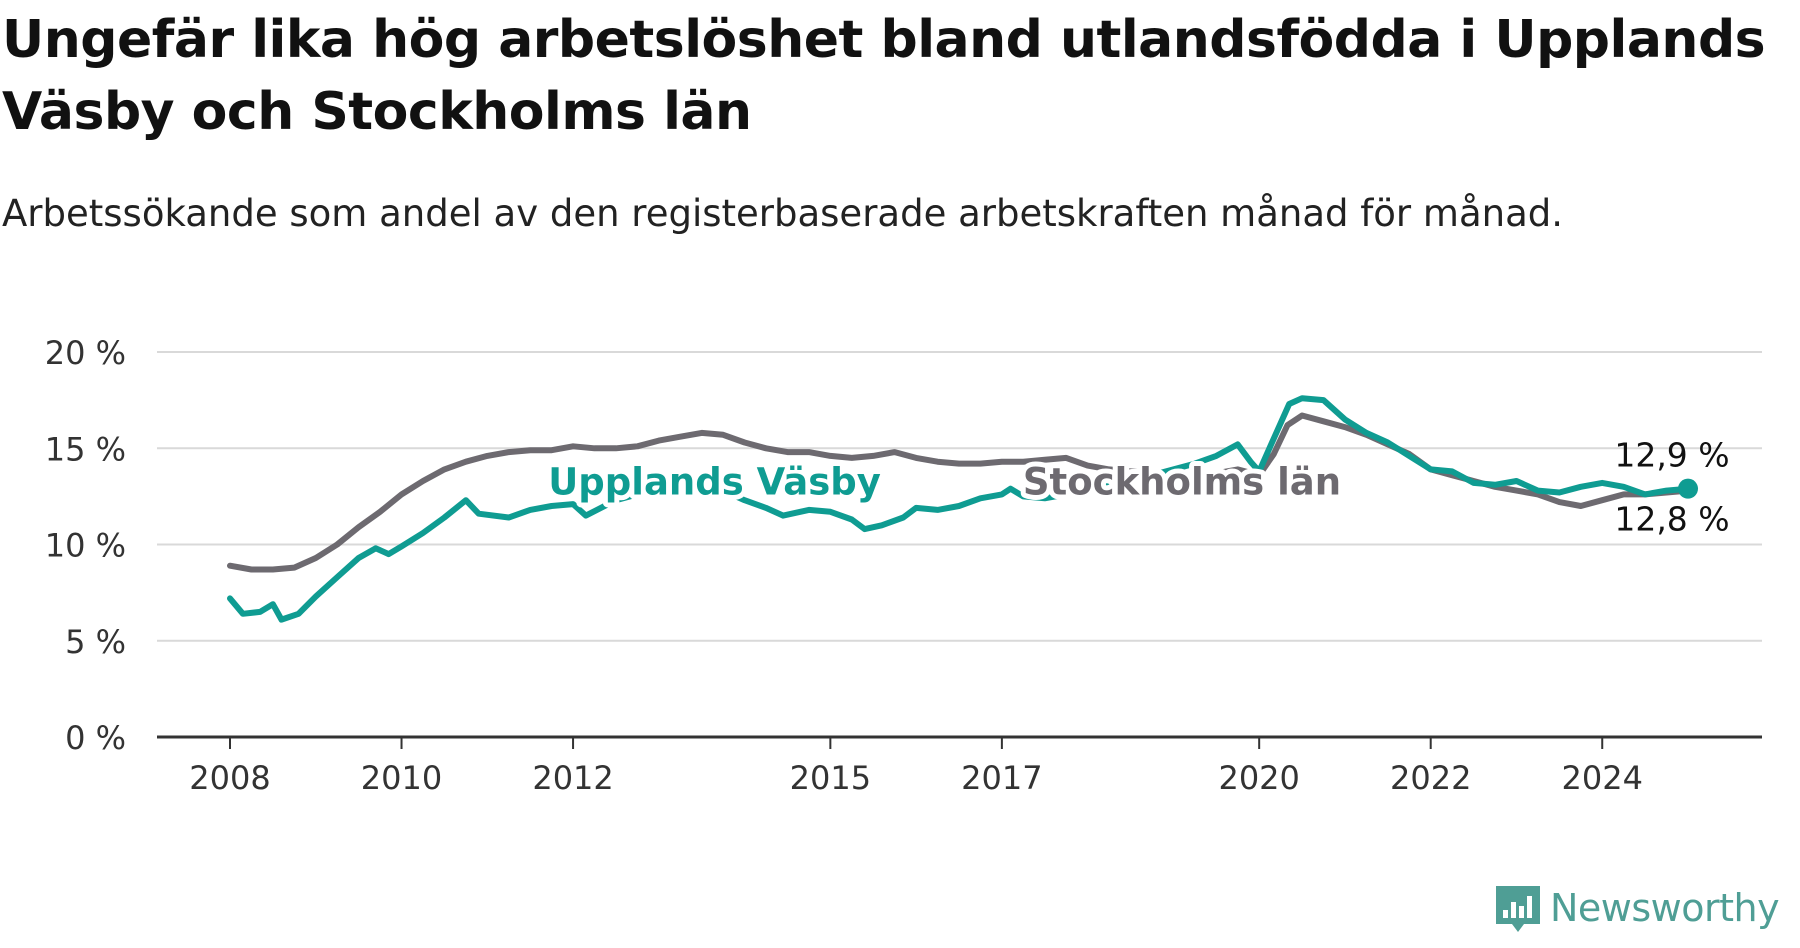 The height and width of the screenshot is (948, 1800). What do you see at coordinates (1001, 778) in the screenshot?
I see `x-tick-label: 2017` at bounding box center [1001, 778].